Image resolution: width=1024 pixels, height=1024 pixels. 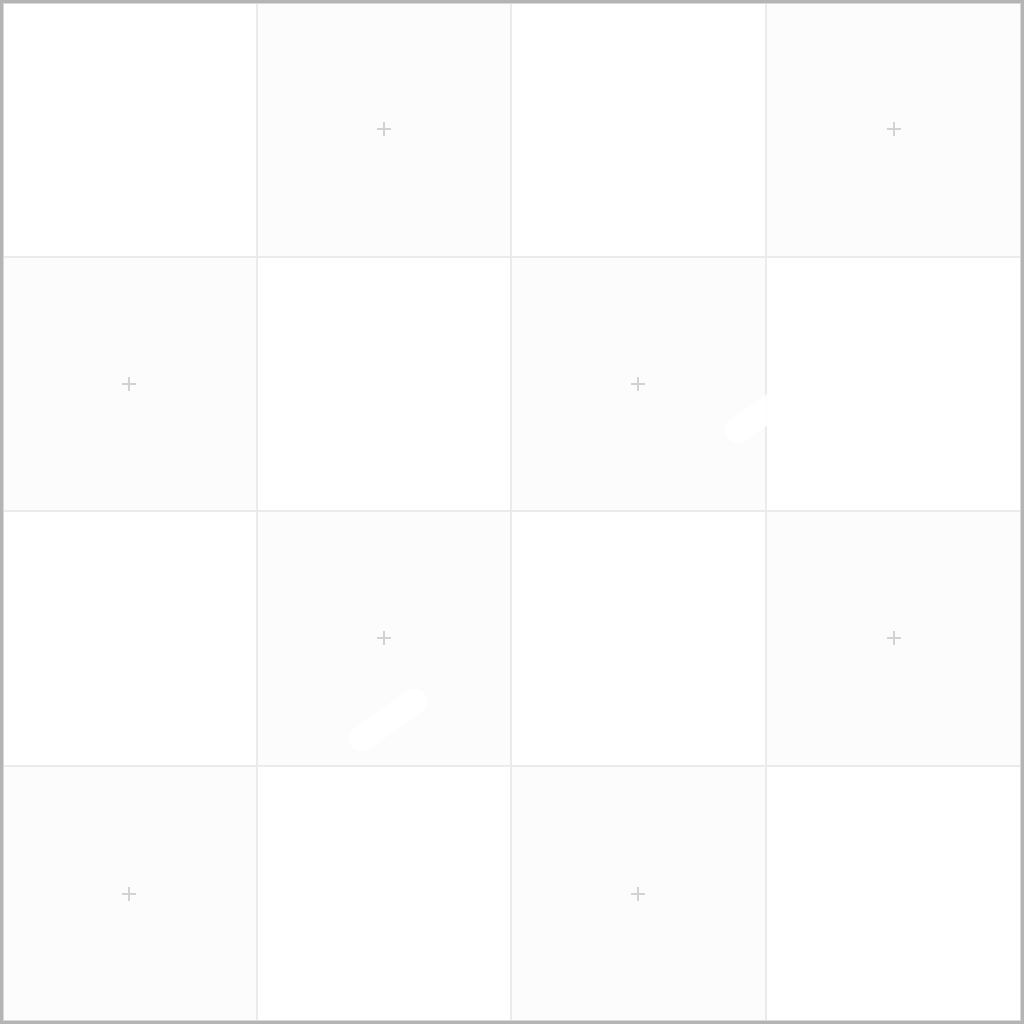 I want to click on tile-r1-c2, so click(x=384, y=130).